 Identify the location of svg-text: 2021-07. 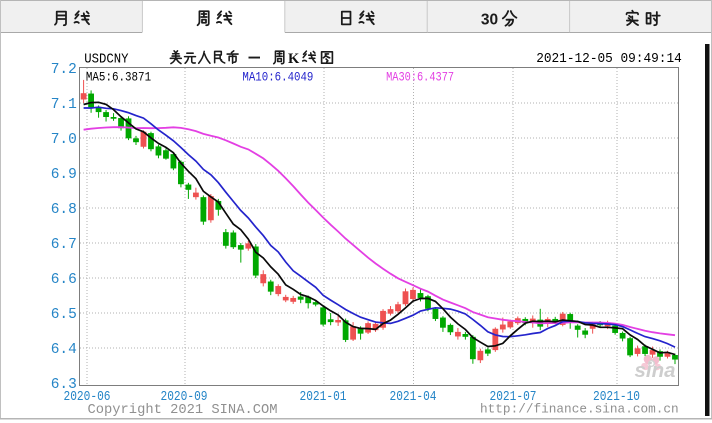
(513, 397).